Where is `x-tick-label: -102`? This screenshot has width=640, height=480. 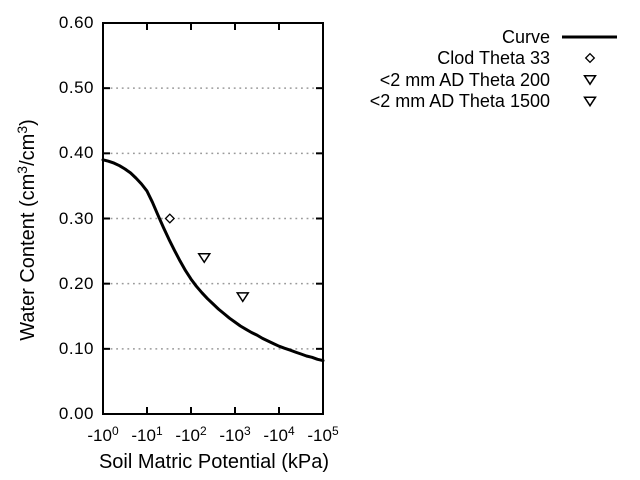 x-tick-label: -102 is located at coordinates (191, 432).